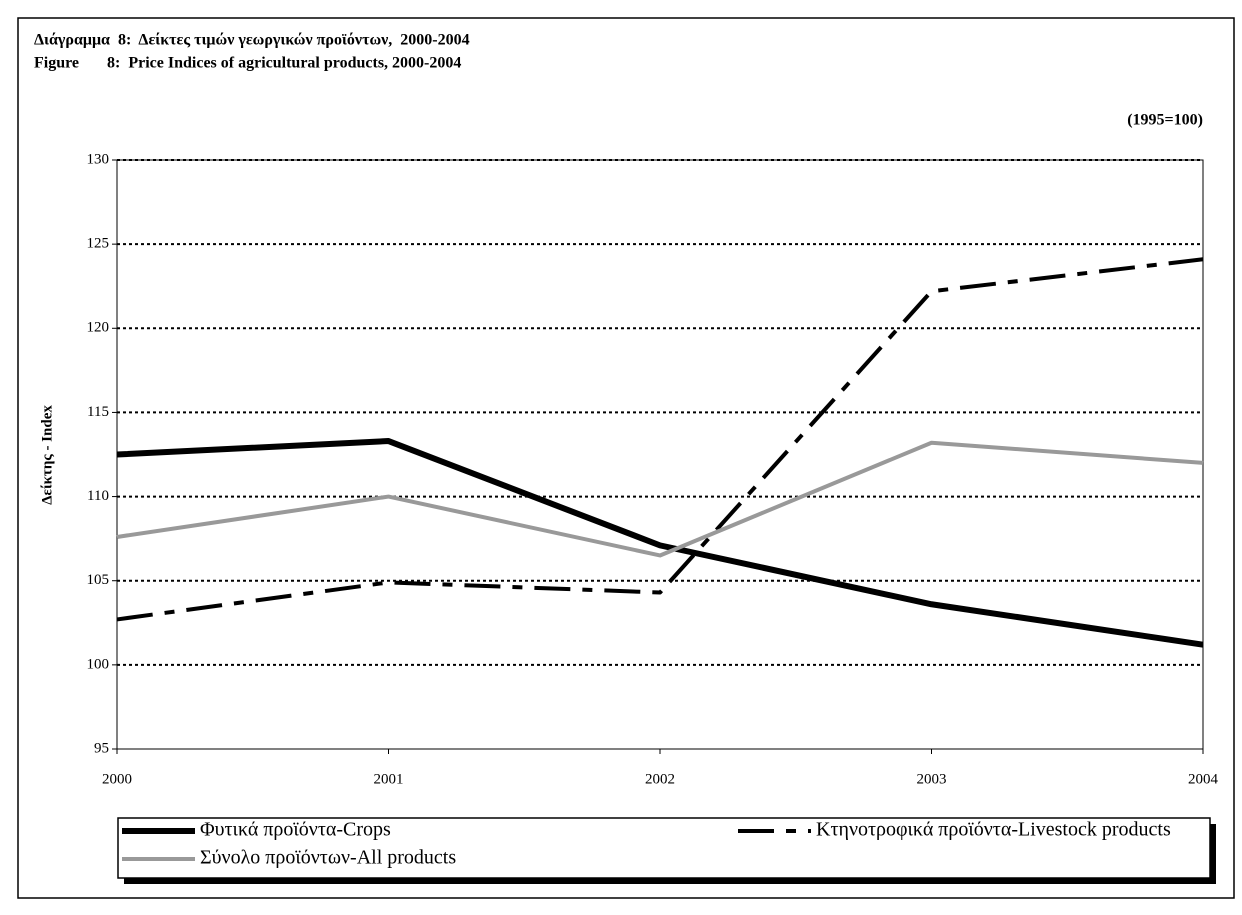 Image resolution: width=1242 pixels, height=915 pixels. What do you see at coordinates (47, 455) in the screenshot?
I see `y-axis-title: Δείκτης - Index` at bounding box center [47, 455].